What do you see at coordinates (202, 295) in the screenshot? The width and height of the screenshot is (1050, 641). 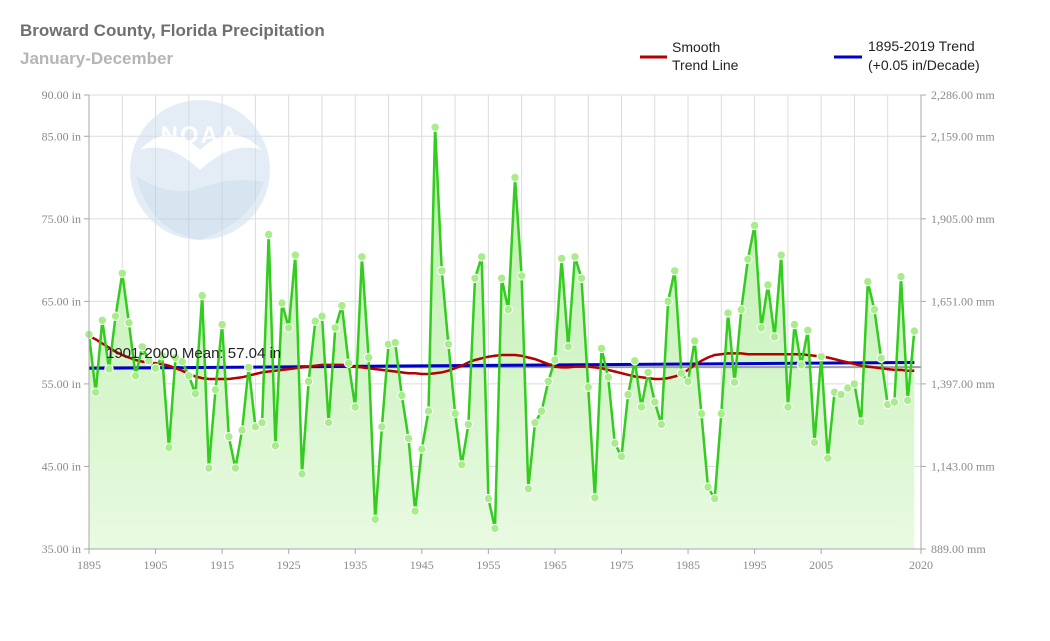 I see `data-point-1912` at bounding box center [202, 295].